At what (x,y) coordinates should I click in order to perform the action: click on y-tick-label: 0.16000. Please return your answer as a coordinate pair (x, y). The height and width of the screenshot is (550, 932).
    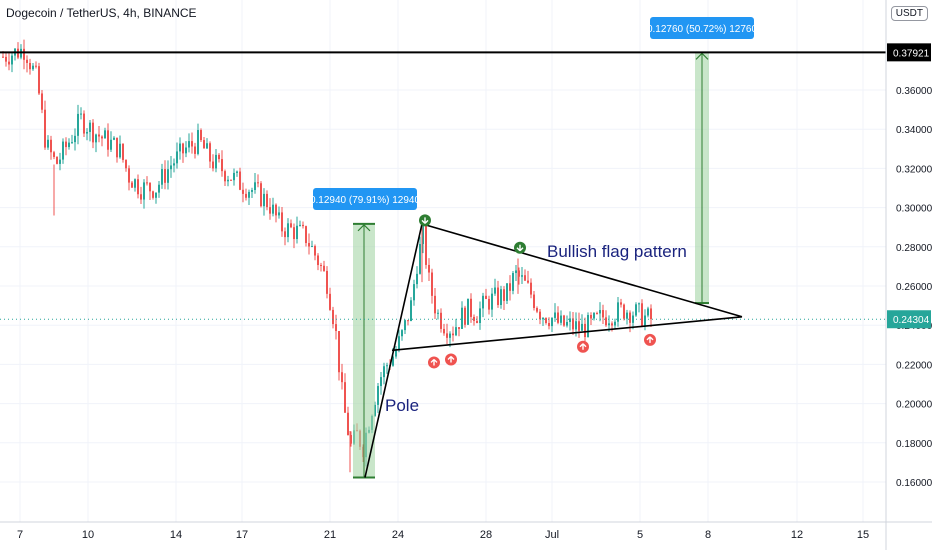
    Looking at the image, I should click on (914, 483).